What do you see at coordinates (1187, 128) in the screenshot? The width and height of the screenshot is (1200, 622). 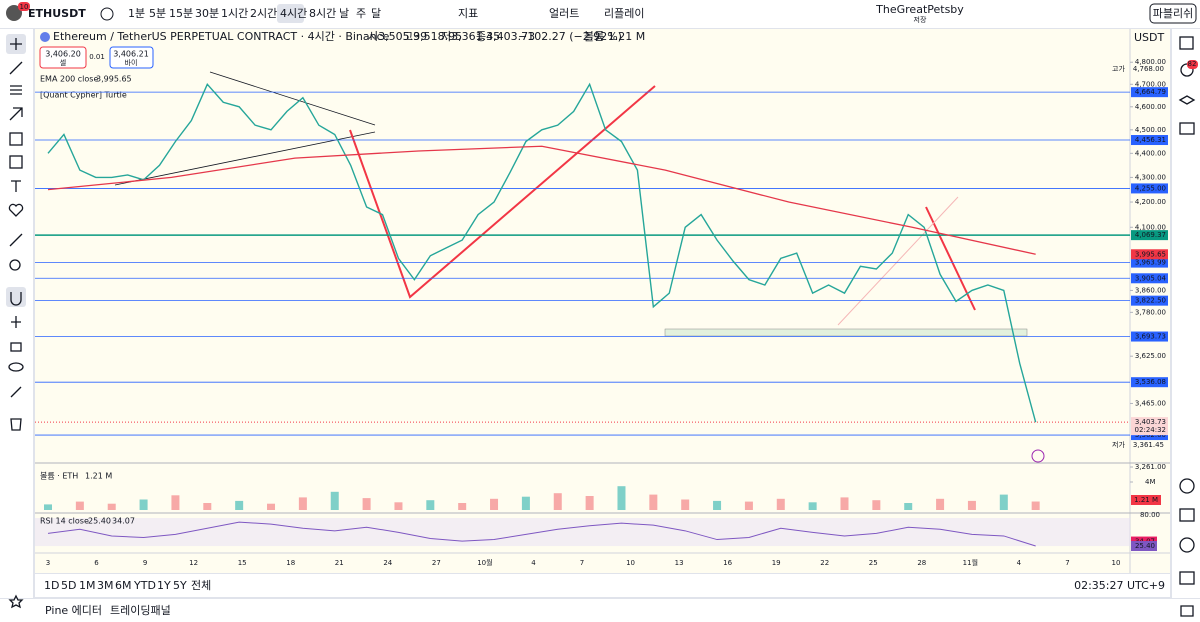 I see `chat-icon` at bounding box center [1187, 128].